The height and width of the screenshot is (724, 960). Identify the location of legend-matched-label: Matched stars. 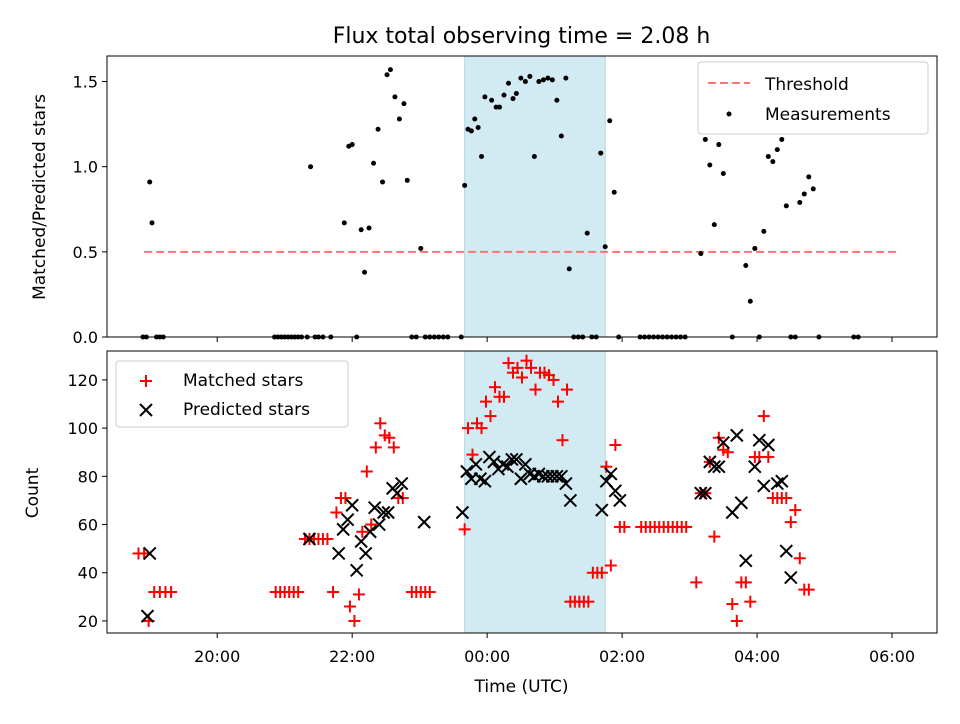
(243, 381).